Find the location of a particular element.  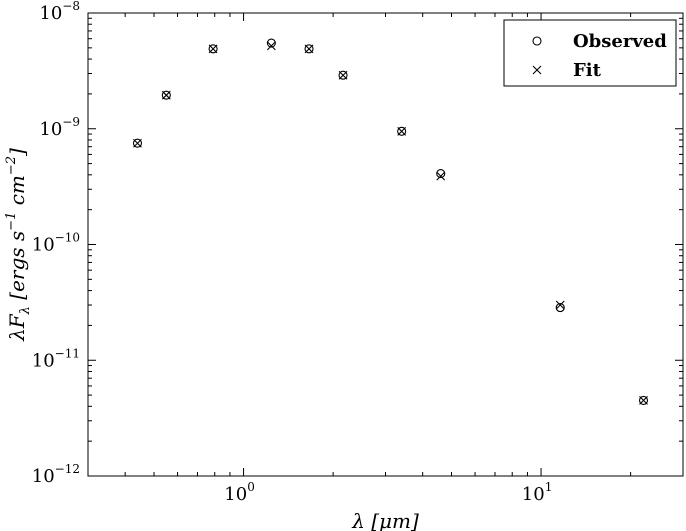

x-axis-label: λ [μm] is located at coordinates (385, 520).